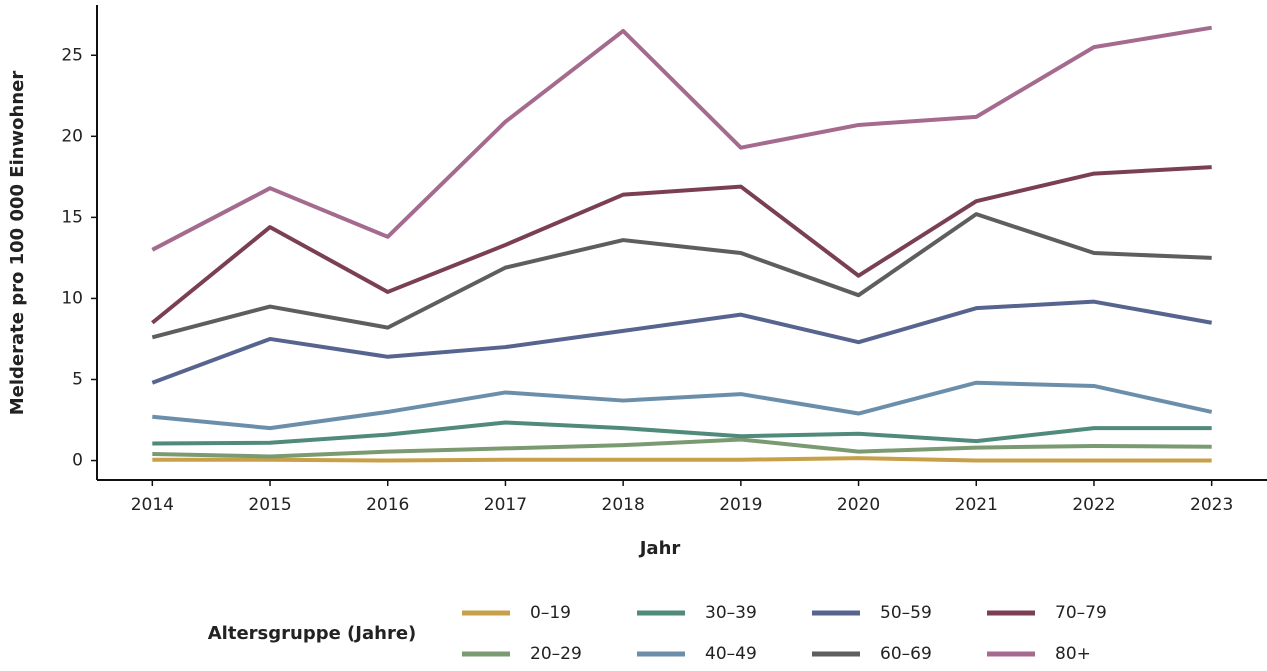 The image size is (1267, 671). What do you see at coordinates (77, 461) in the screenshot?
I see `y-tick-label: 0` at bounding box center [77, 461].